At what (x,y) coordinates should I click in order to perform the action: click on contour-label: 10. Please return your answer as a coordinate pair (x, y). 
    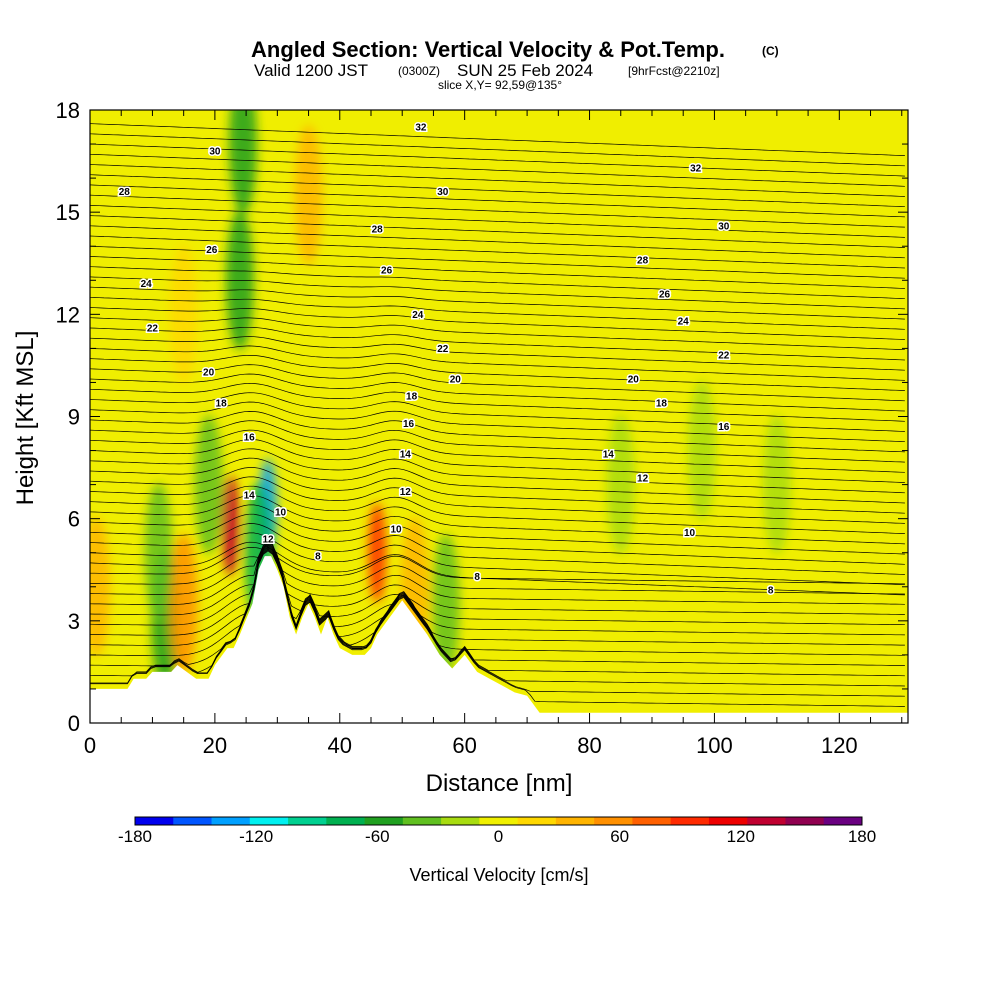
    Looking at the image, I should click on (396, 529).